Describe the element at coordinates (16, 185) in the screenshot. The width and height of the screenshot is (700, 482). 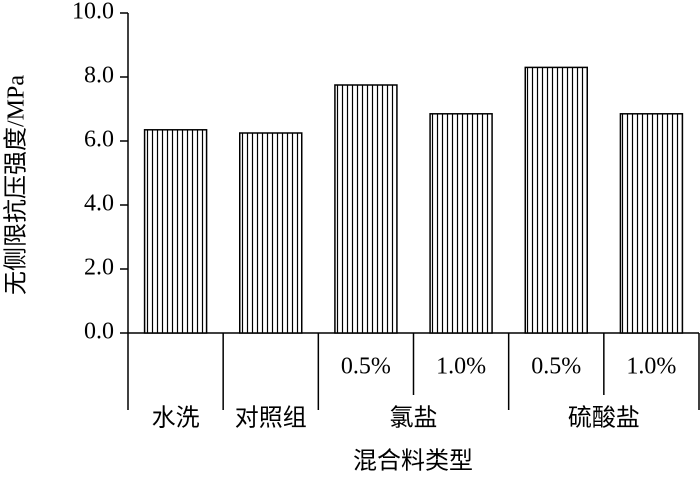
I see `y-axis-title: 无侧限抗压强度/MPa` at that location.